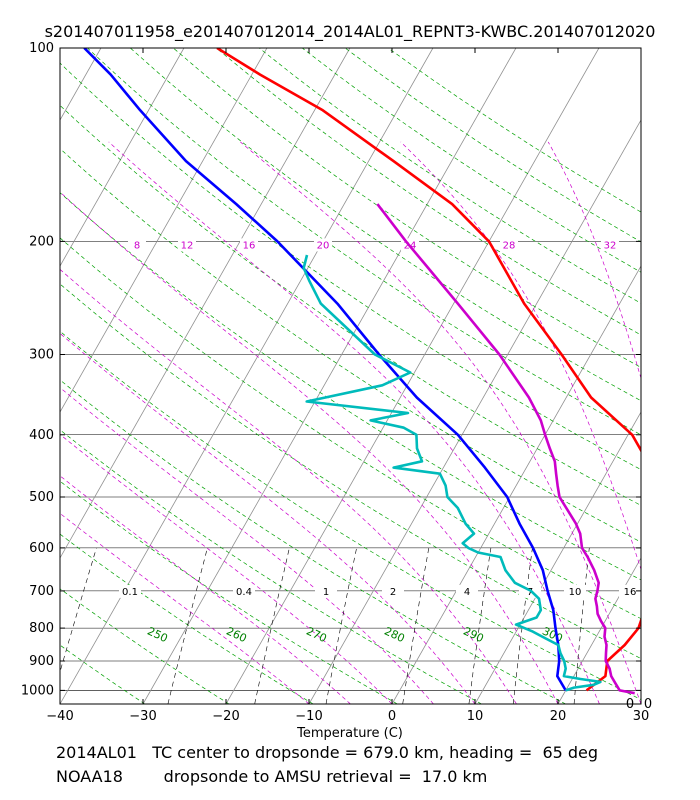  What do you see at coordinates (473, 634) in the screenshot?
I see `dry-adiabat-label: 290` at bounding box center [473, 634].